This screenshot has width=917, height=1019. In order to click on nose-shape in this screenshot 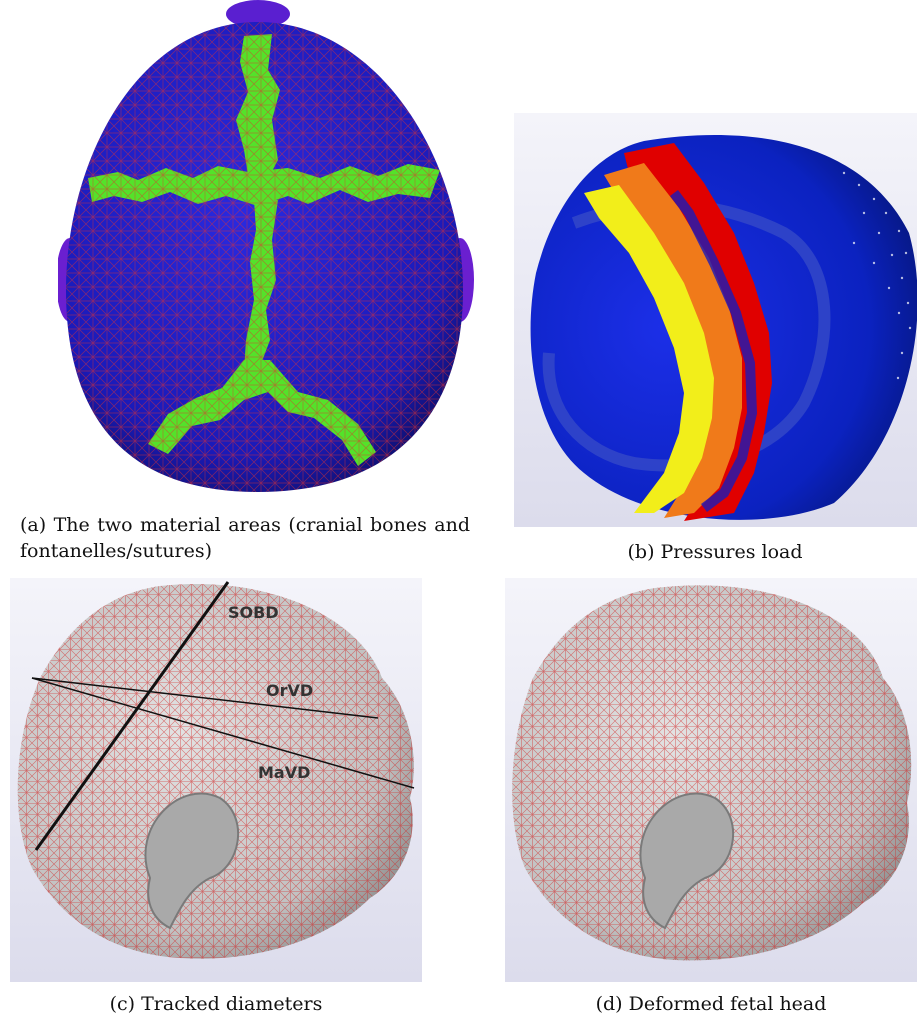, I will do `click(258, 14)`.